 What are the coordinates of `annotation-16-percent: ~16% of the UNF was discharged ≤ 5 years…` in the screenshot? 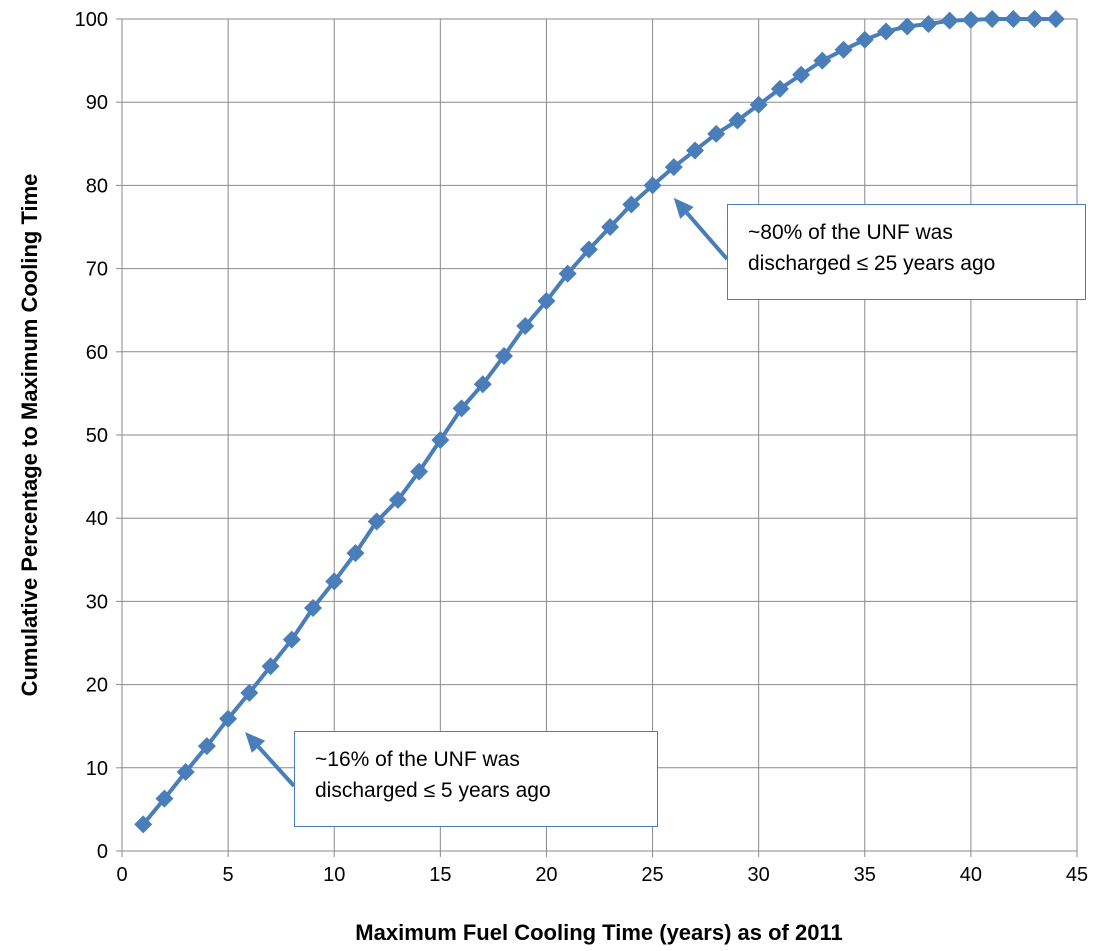 It's located at (476, 779).